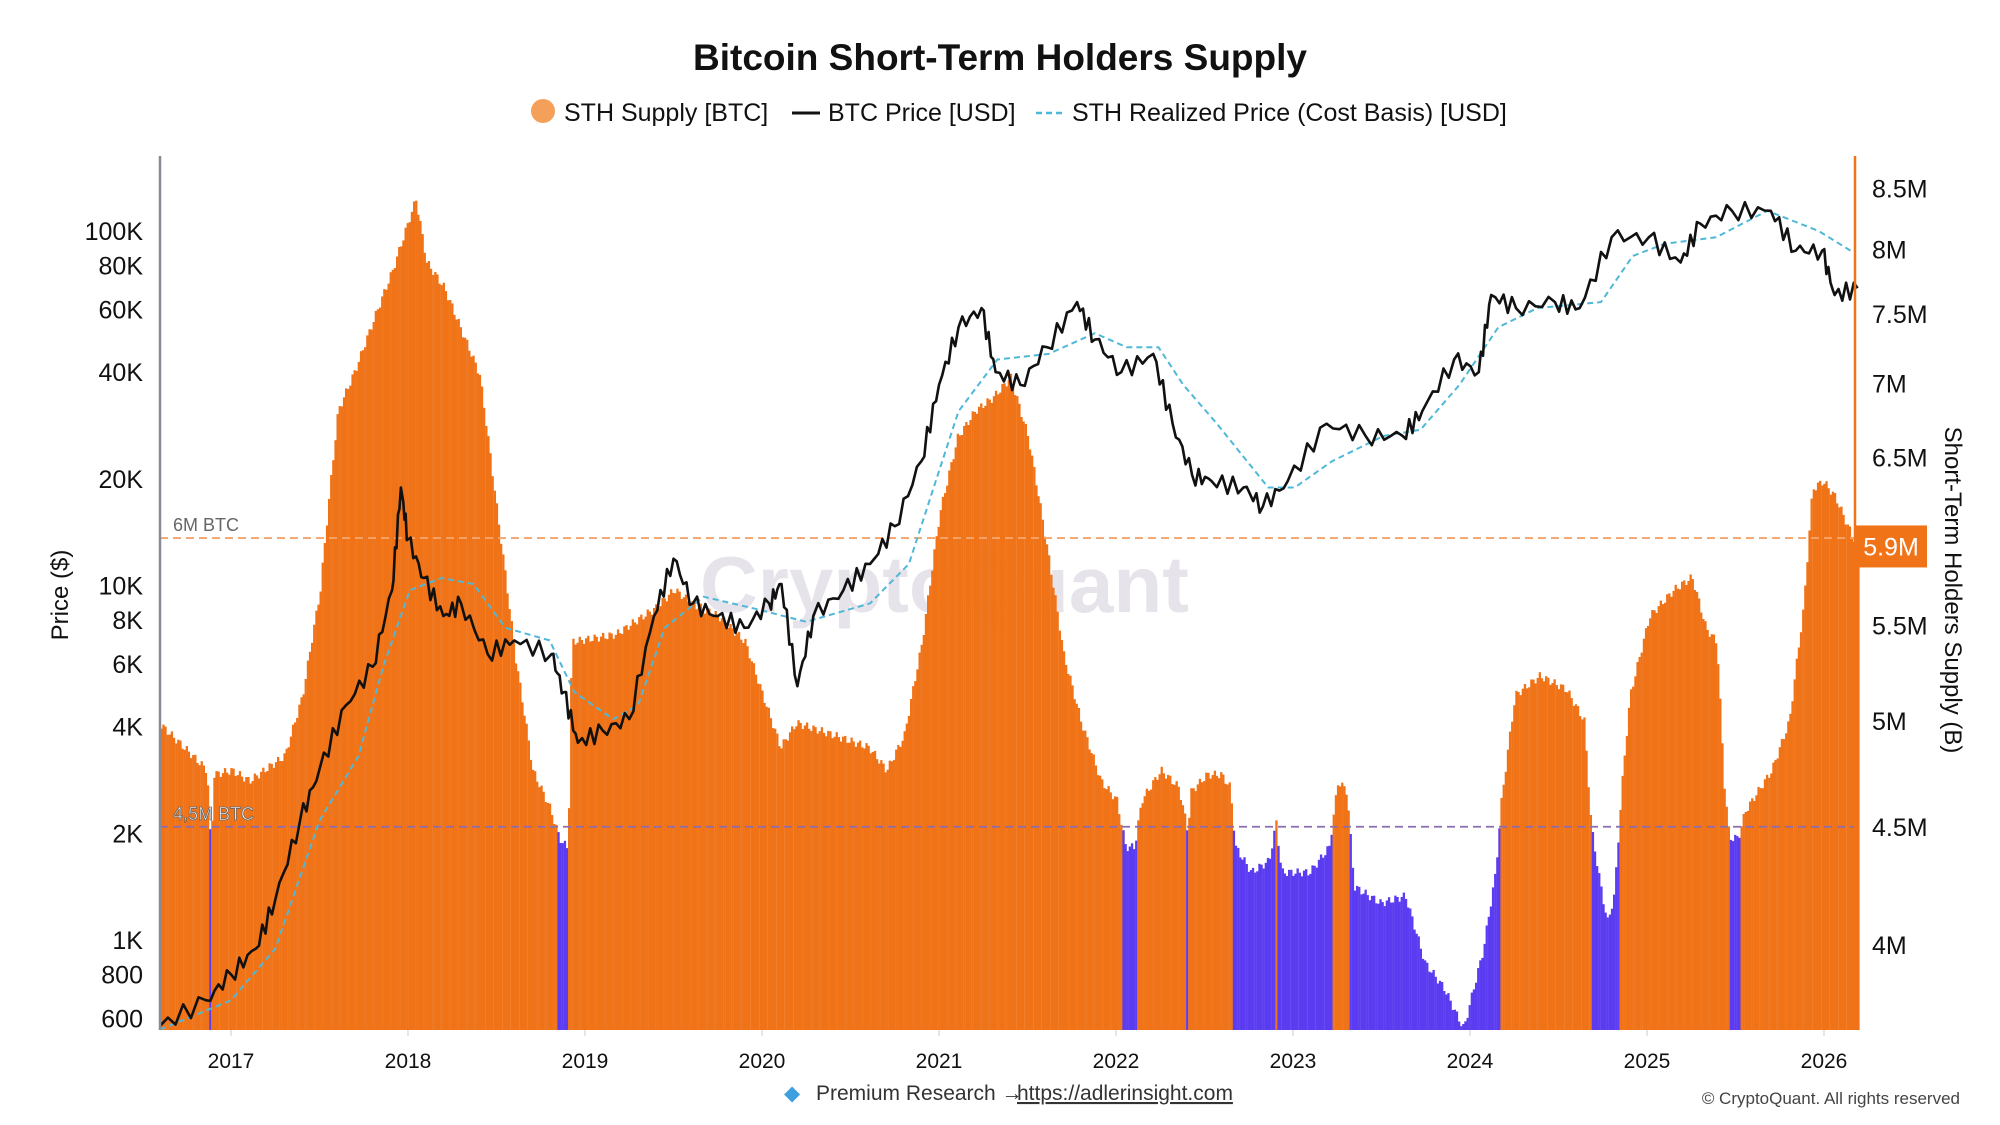  I want to click on premium-research-text: Premium Research →, so click(919, 1093).